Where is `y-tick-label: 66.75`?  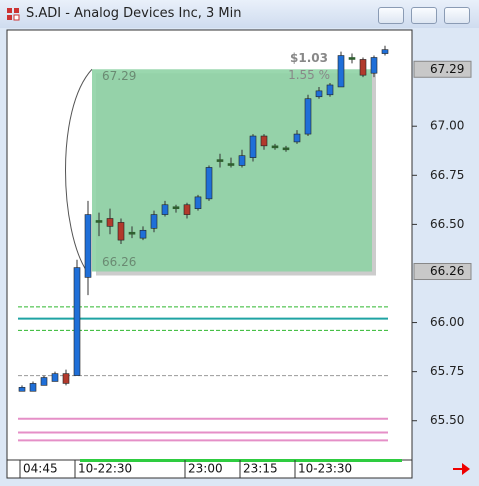
y-tick-label: 66.75 is located at coordinates (447, 175).